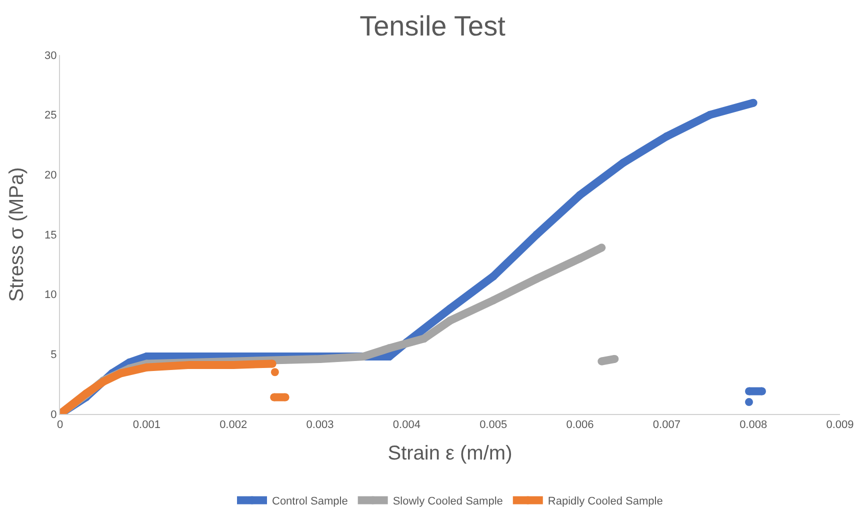  Describe the element at coordinates (146, 425) in the screenshot. I see `x-tick-label: 0.001` at that location.